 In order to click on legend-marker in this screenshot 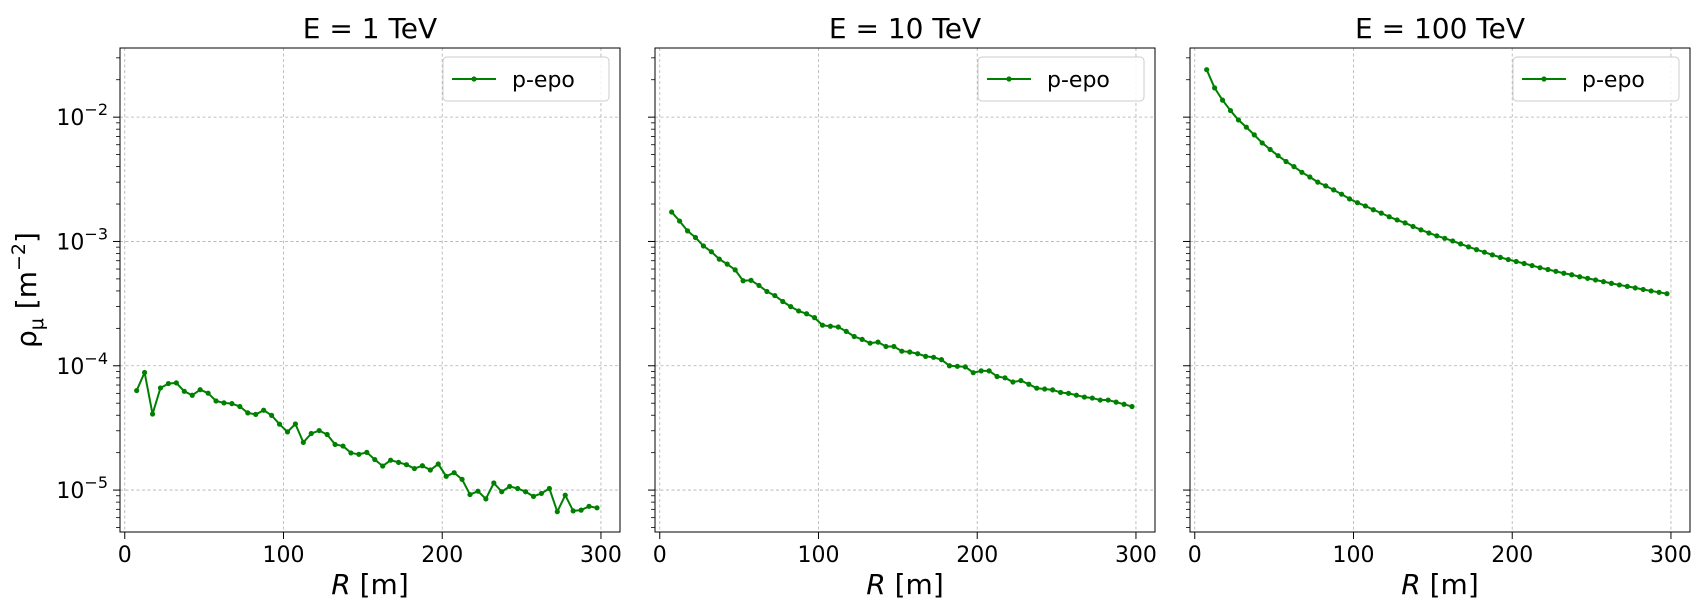, I will do `click(1544, 79)`.